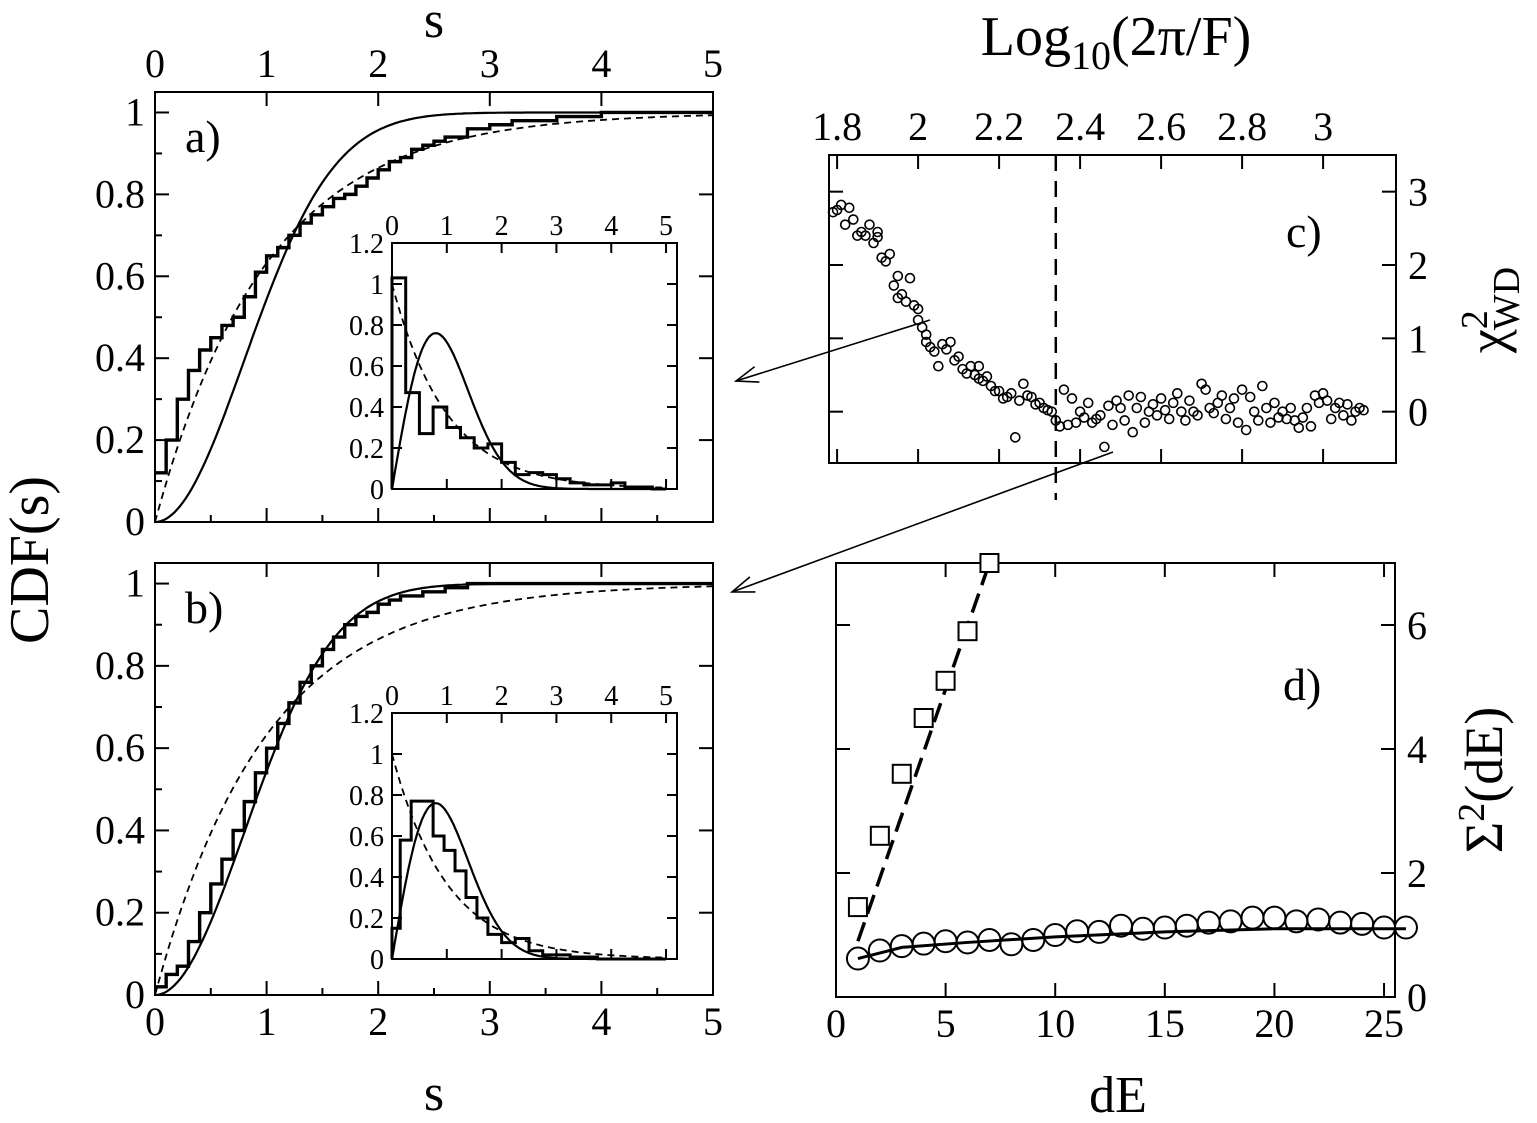 This screenshot has height=1123, width=1537. What do you see at coordinates (203, 136) in the screenshot?
I see `panel-a-label: a)` at bounding box center [203, 136].